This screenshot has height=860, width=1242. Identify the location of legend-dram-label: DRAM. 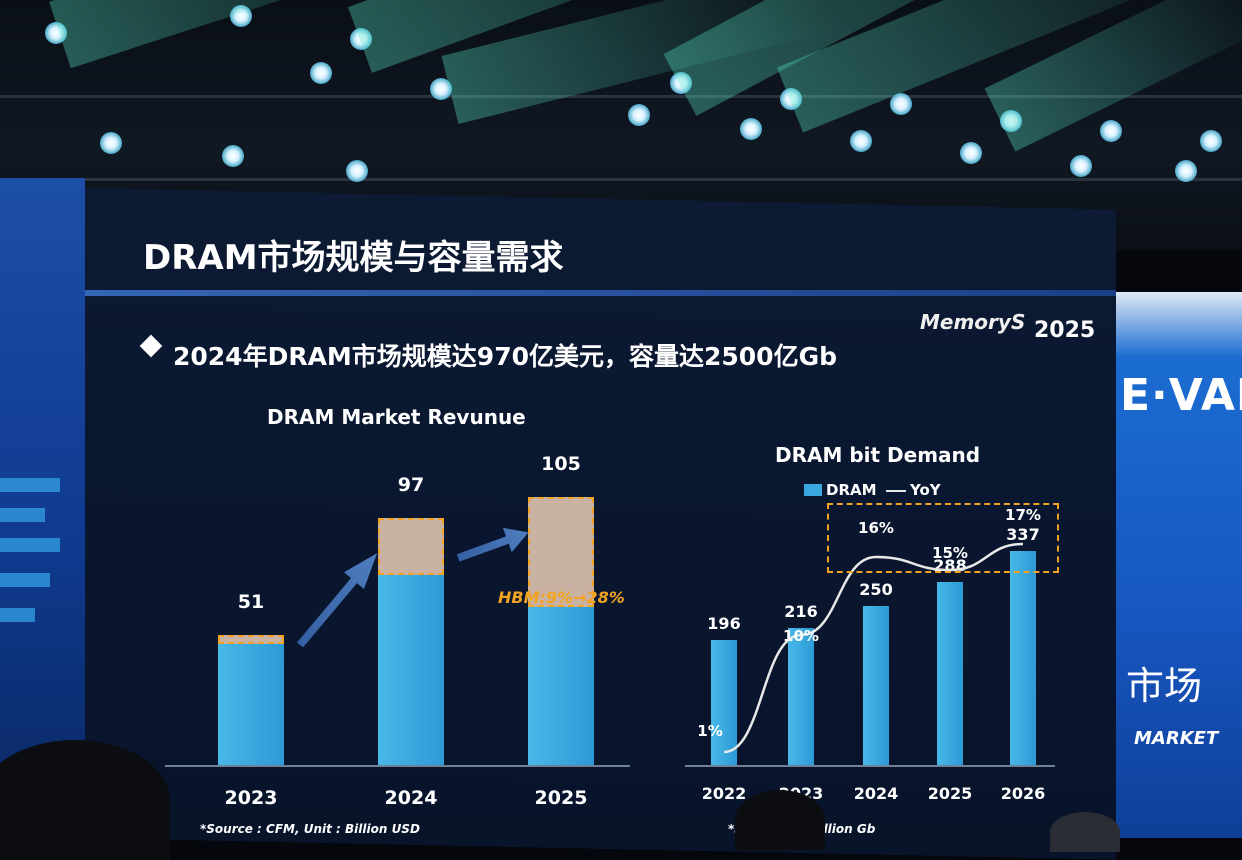
(851, 490).